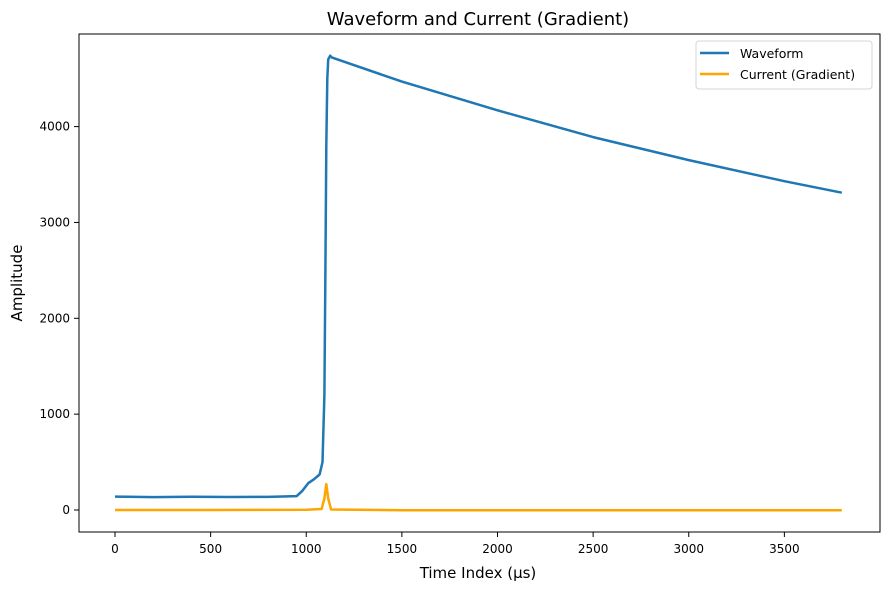 The image size is (889, 590). What do you see at coordinates (797, 74) in the screenshot?
I see `legend-label-current: Current (Gradient)` at bounding box center [797, 74].